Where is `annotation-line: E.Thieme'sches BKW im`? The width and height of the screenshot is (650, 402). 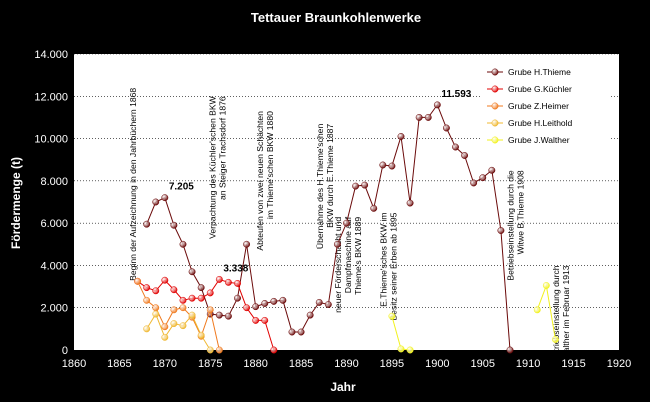
annotation-line: E.Thieme'sches BKW im is located at coordinates (383, 260).